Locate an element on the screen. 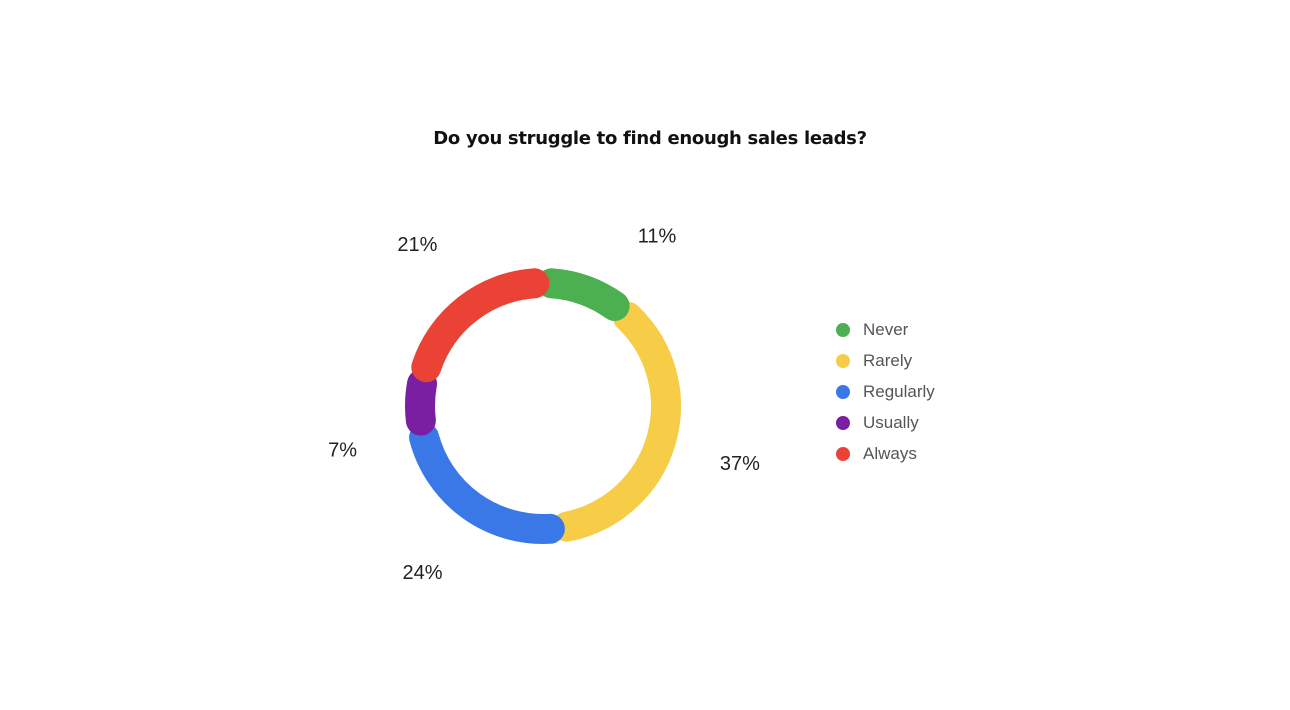 The width and height of the screenshot is (1290, 710). slice-regularly is located at coordinates (487, 483).